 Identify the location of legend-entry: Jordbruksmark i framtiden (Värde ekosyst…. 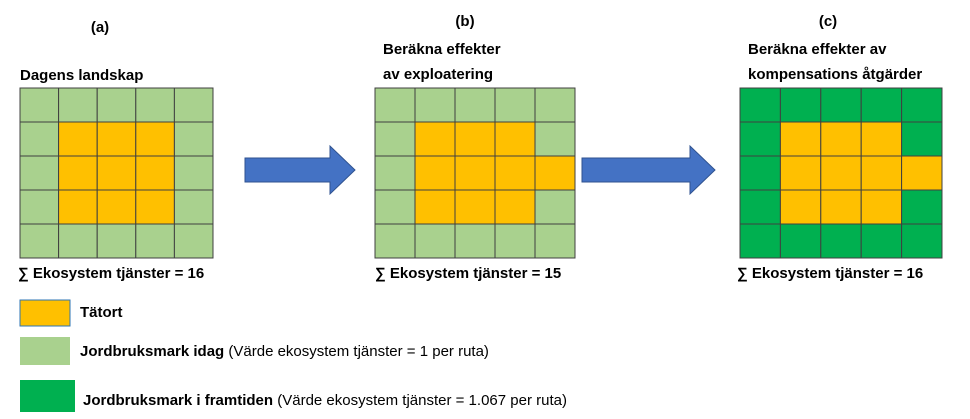
(325, 400).